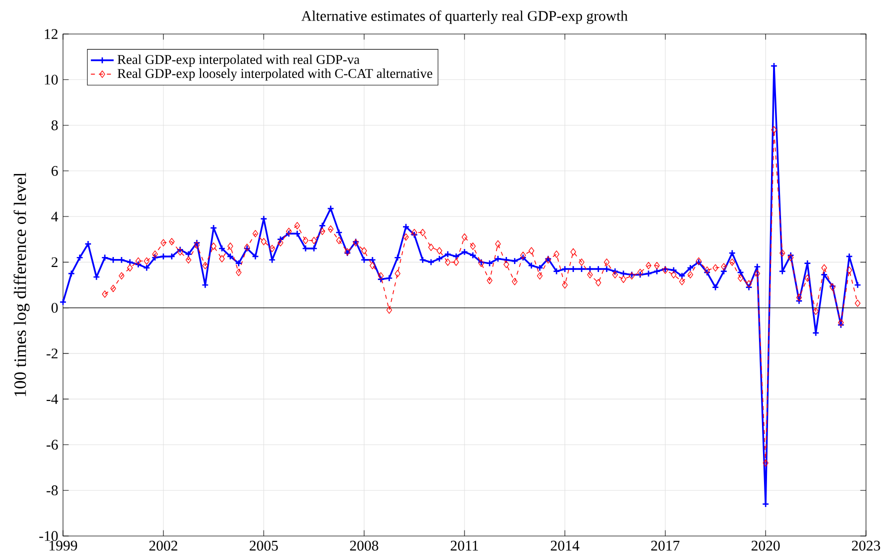 Image resolution: width=882 pixels, height=559 pixels. What do you see at coordinates (264, 545) in the screenshot?
I see `x-tick-label: 2005` at bounding box center [264, 545].